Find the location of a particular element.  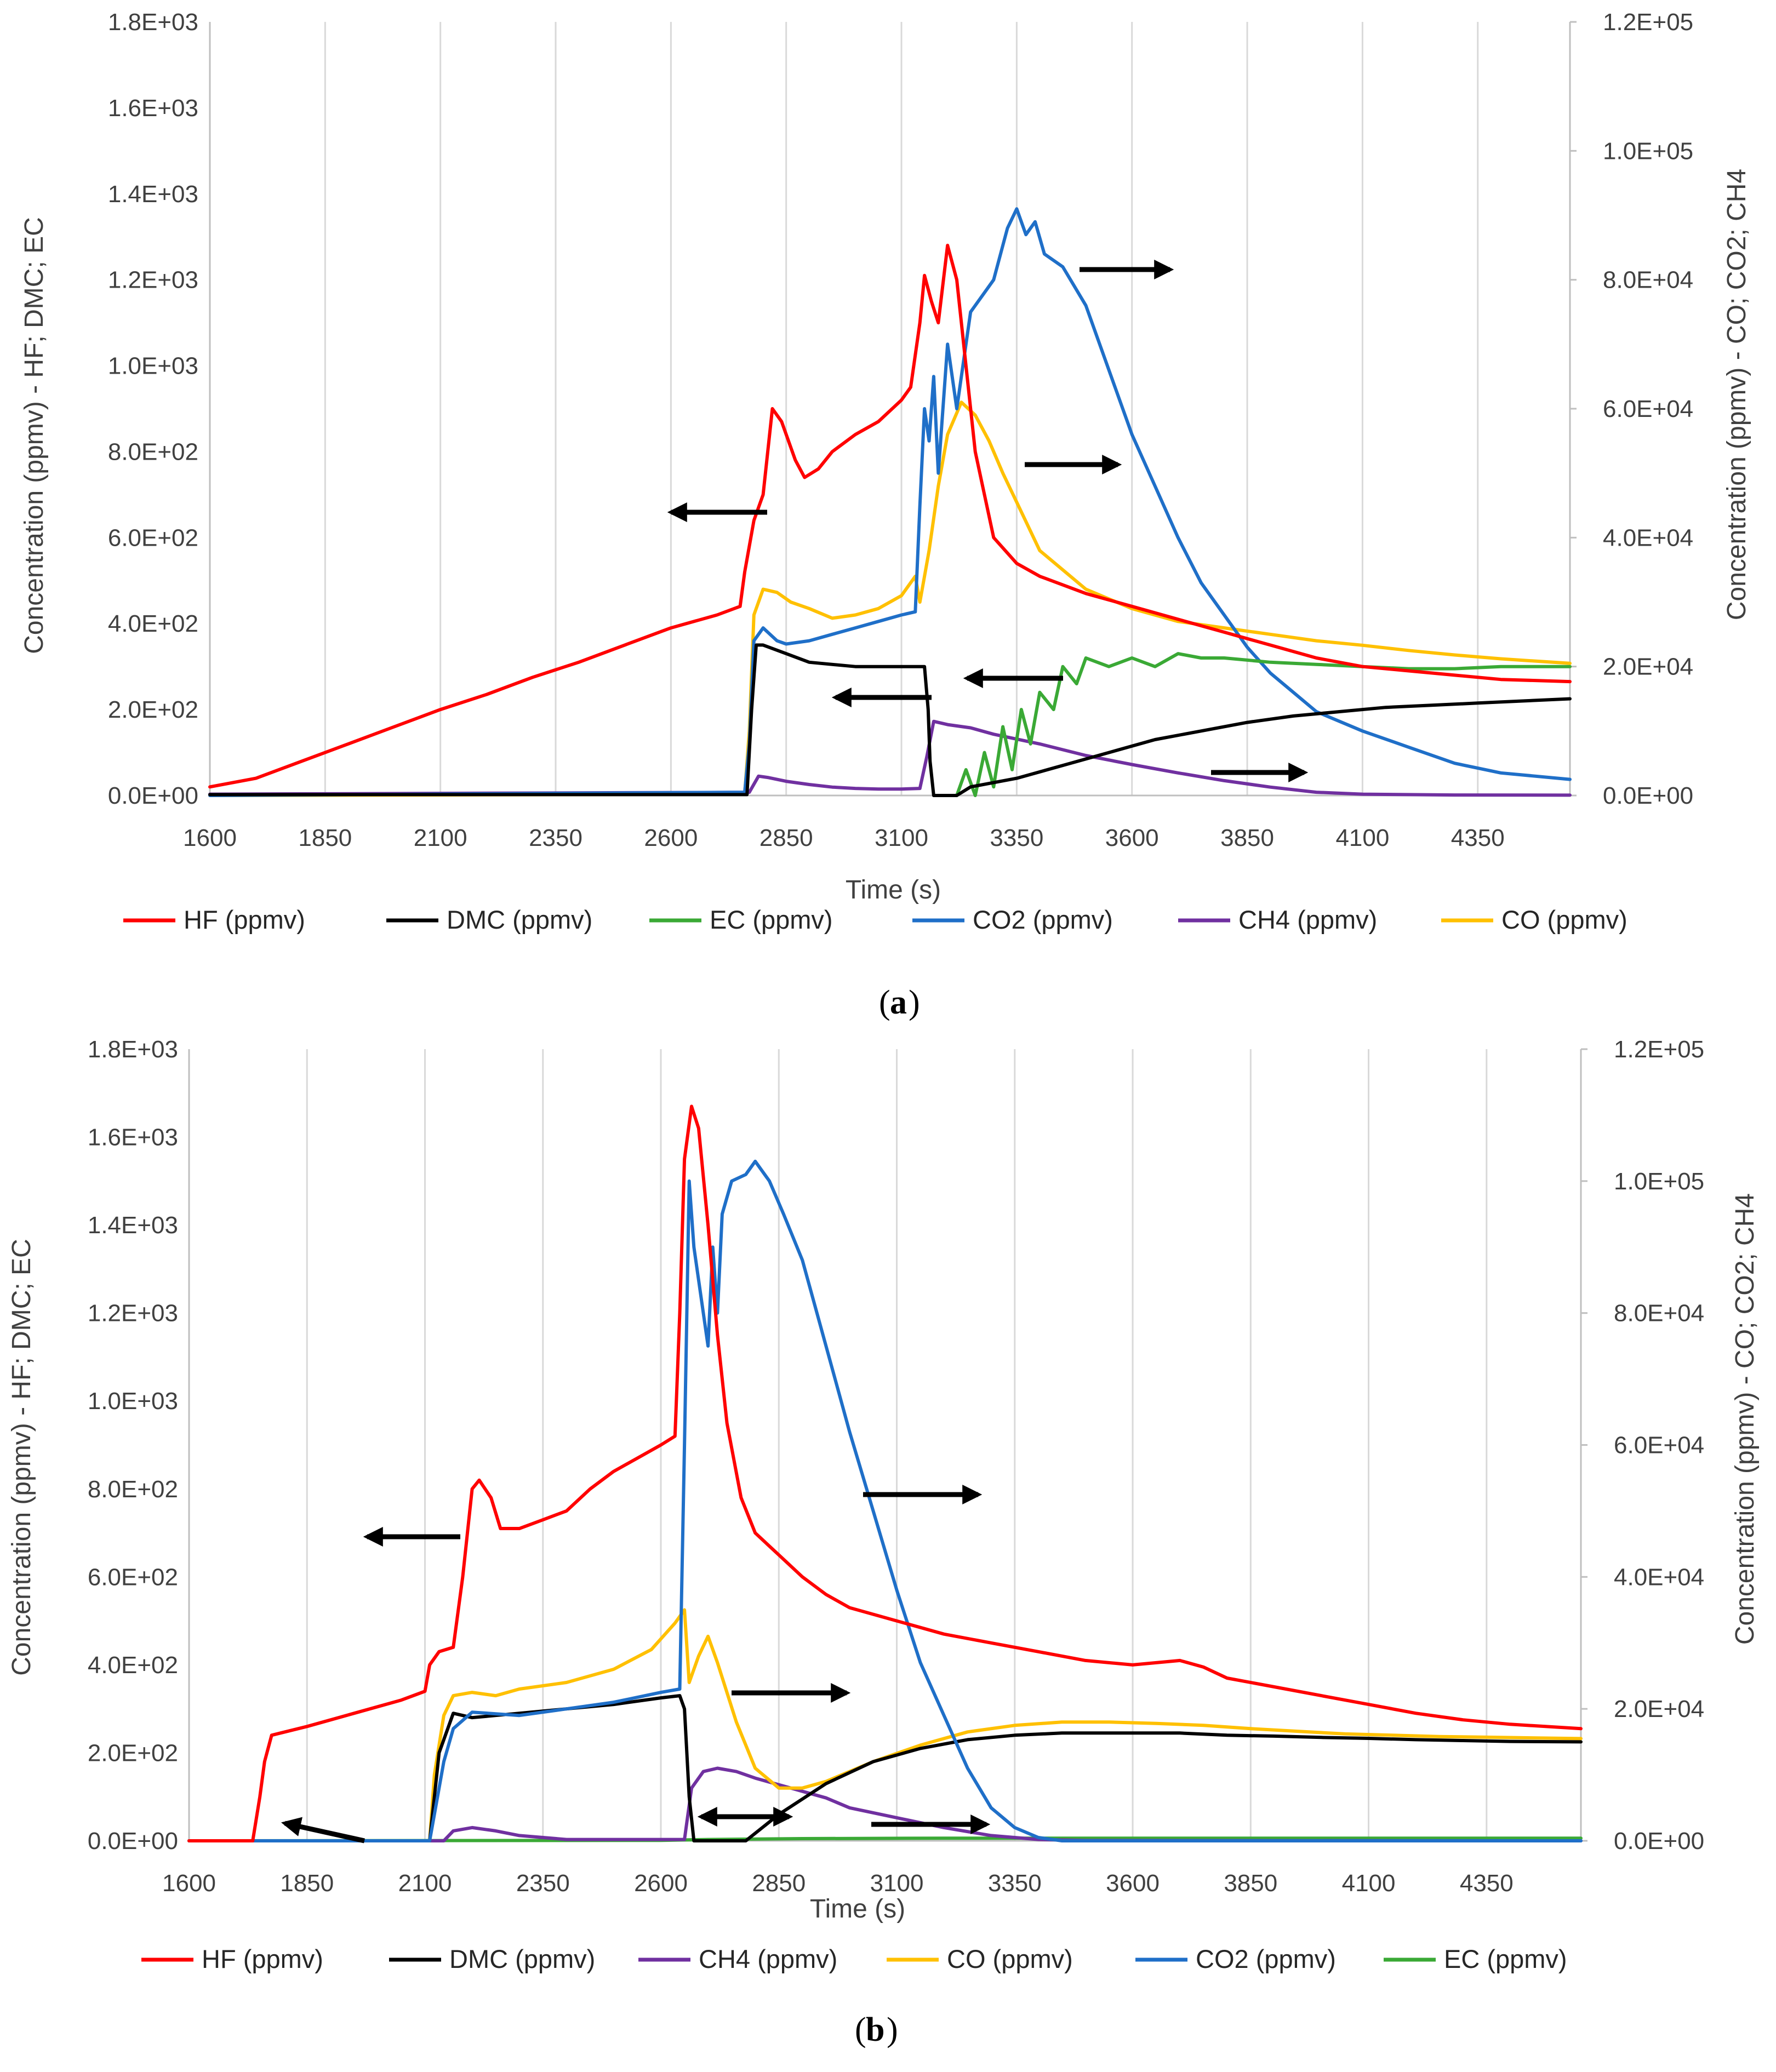

panel-b-left-tick-label: 6.0E+02 is located at coordinates (133, 1577).